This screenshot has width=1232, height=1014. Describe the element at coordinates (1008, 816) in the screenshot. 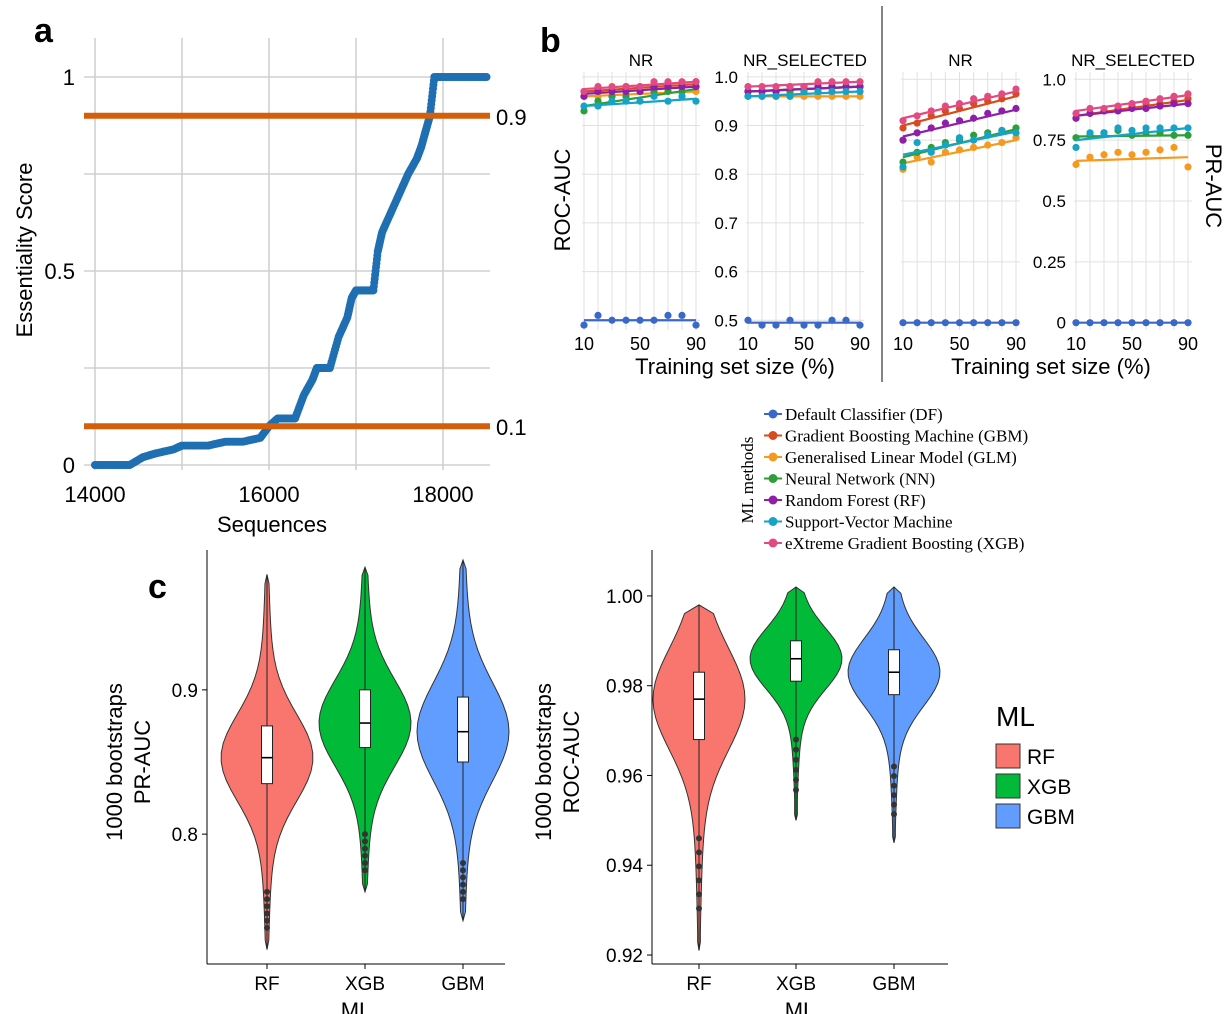

I see `legend-swatch` at that location.